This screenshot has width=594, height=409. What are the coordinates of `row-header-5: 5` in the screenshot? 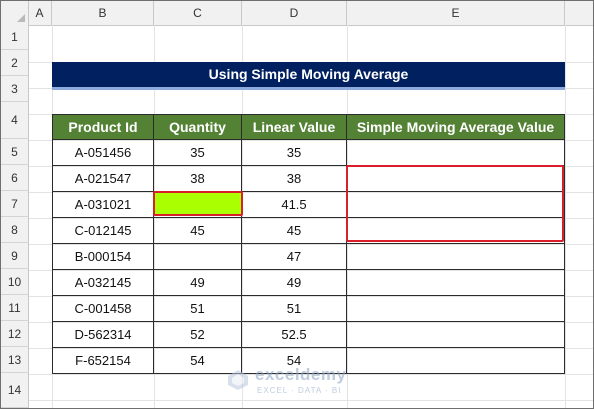 It's located at (15, 152).